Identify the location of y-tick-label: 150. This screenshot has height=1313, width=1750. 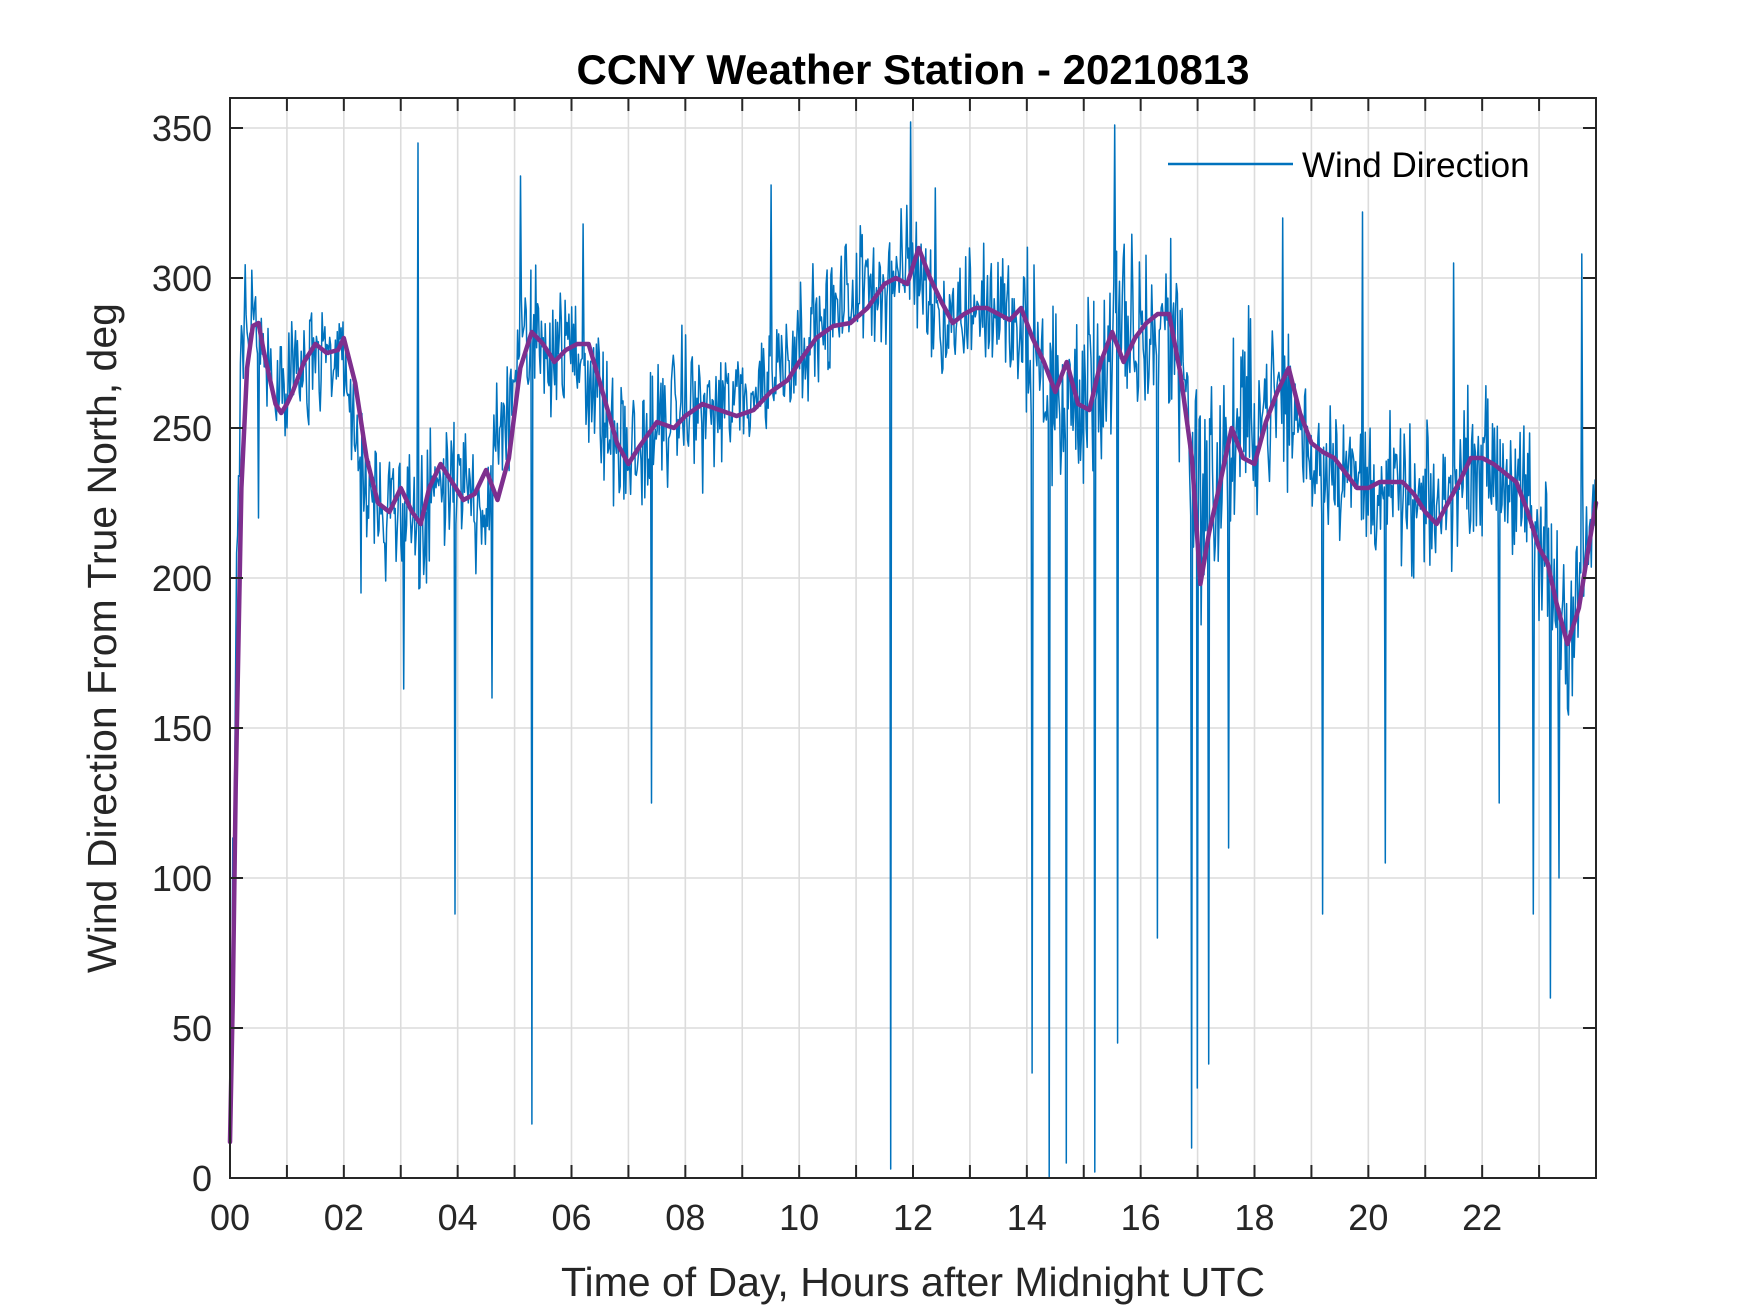
(182, 728).